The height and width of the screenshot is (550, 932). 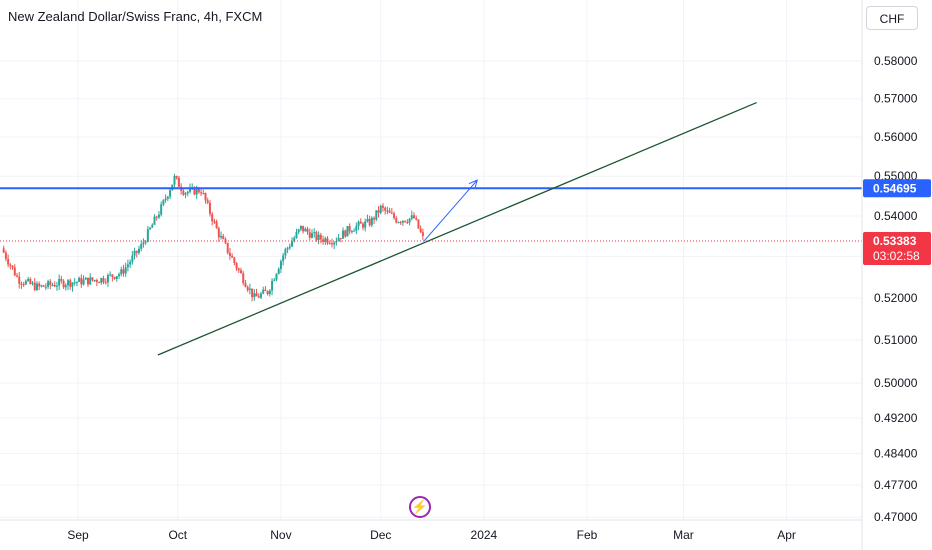 What do you see at coordinates (896, 256) in the screenshot?
I see `countdown-label: 03:02:58` at bounding box center [896, 256].